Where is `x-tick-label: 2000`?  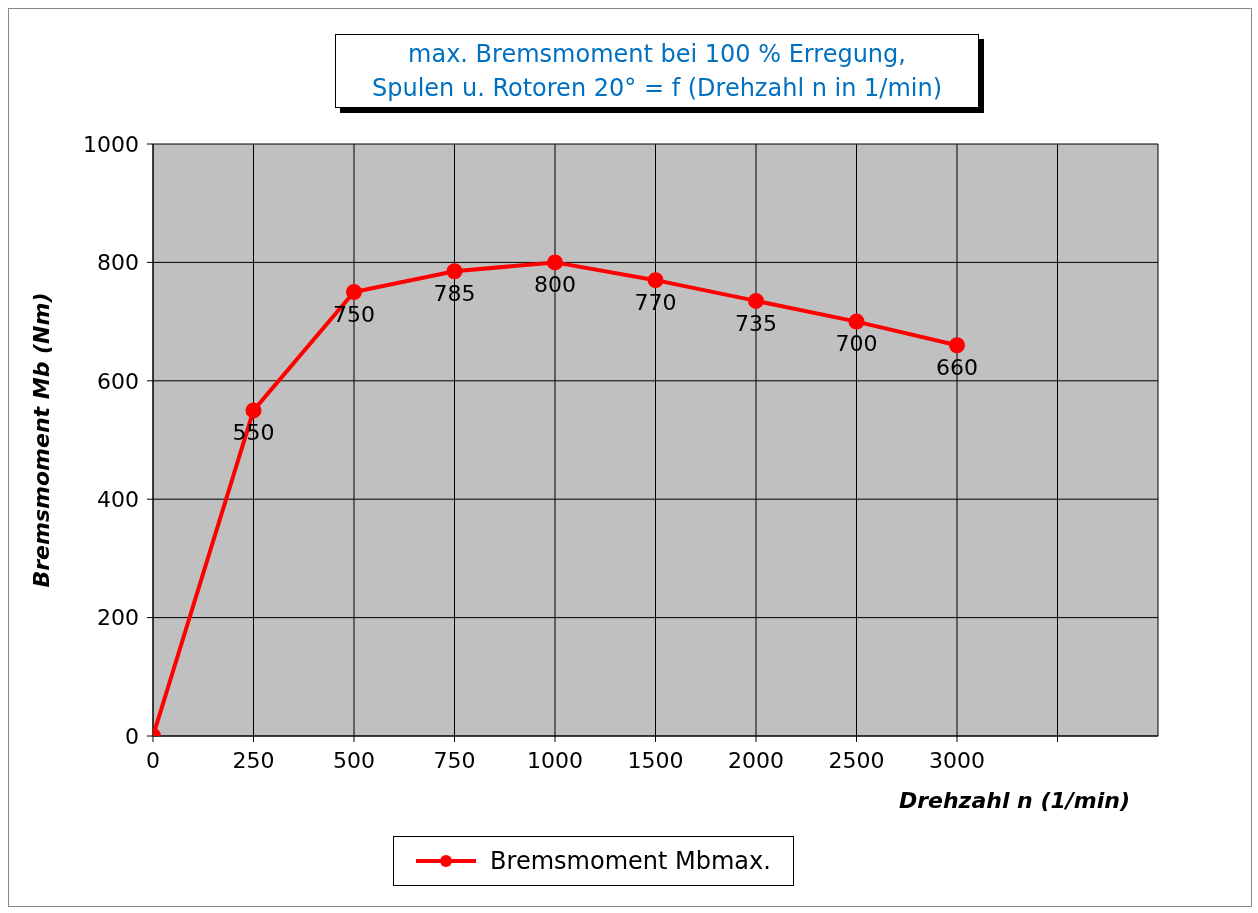 x-tick-label: 2000 is located at coordinates (756, 760).